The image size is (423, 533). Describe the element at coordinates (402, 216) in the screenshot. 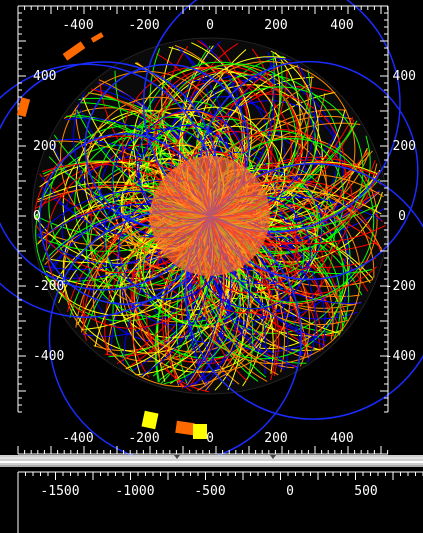

I see `right-tick-label: 0` at that location.